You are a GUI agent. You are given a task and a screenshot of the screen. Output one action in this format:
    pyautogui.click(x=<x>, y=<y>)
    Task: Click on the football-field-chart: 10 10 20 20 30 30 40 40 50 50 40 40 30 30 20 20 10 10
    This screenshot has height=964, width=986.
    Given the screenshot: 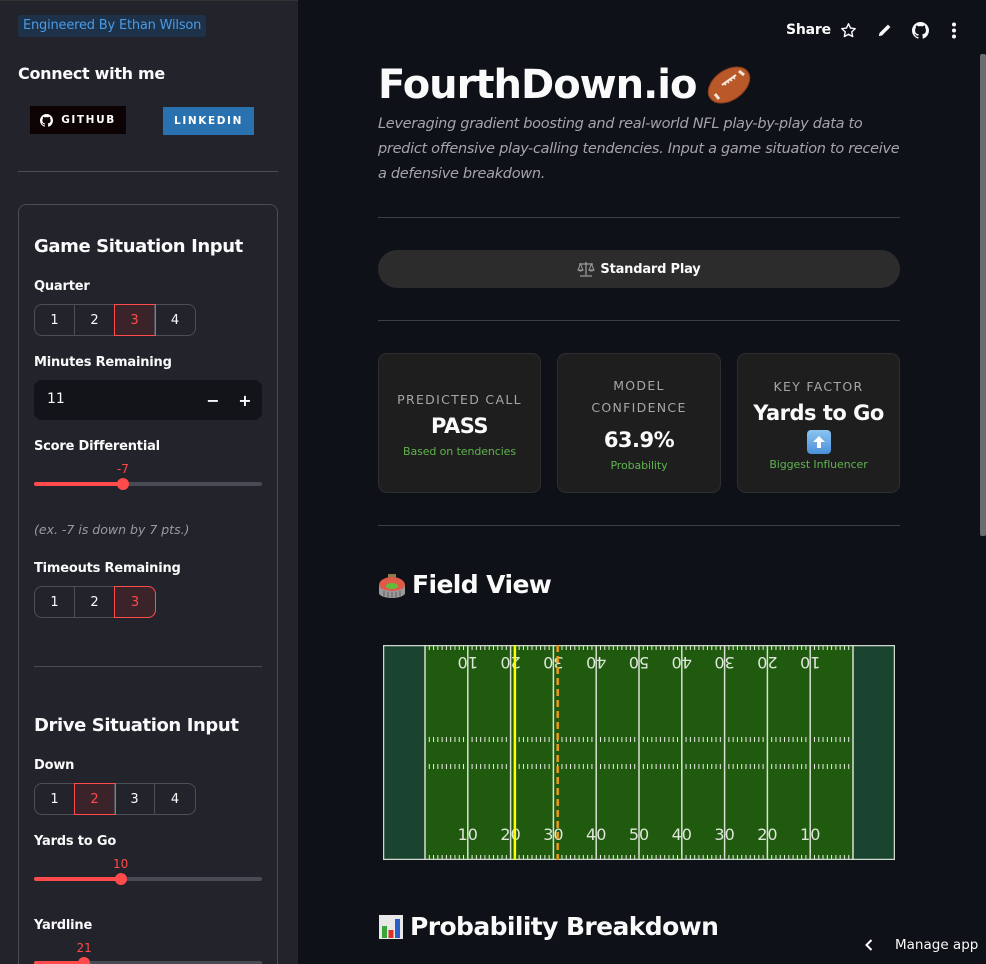 What is the action you would take?
    pyautogui.click(x=639, y=752)
    